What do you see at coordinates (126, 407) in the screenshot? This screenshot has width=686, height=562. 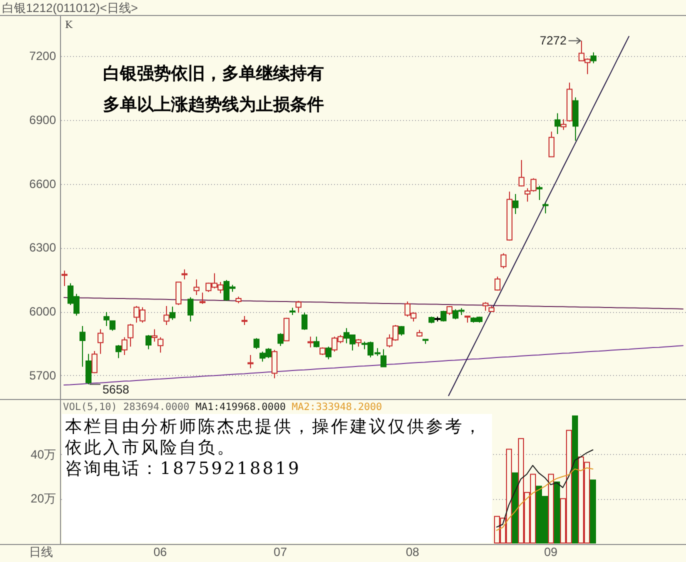 I see `chart-title: VOL(5,10) 283694.0000` at bounding box center [126, 407].